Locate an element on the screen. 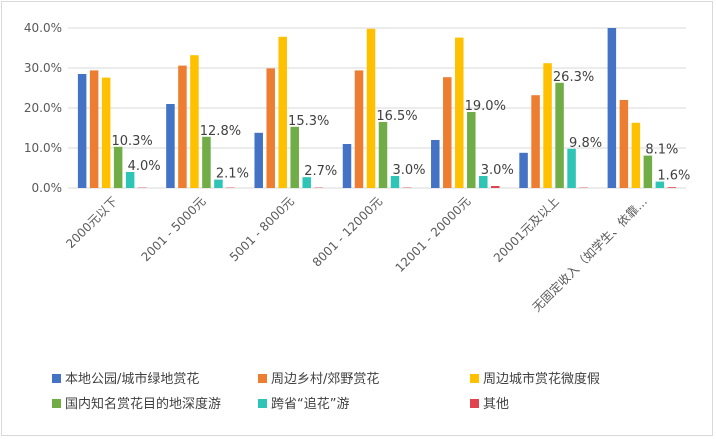 The height and width of the screenshot is (439, 716). y-tick-label: 10.0% is located at coordinates (43, 148).